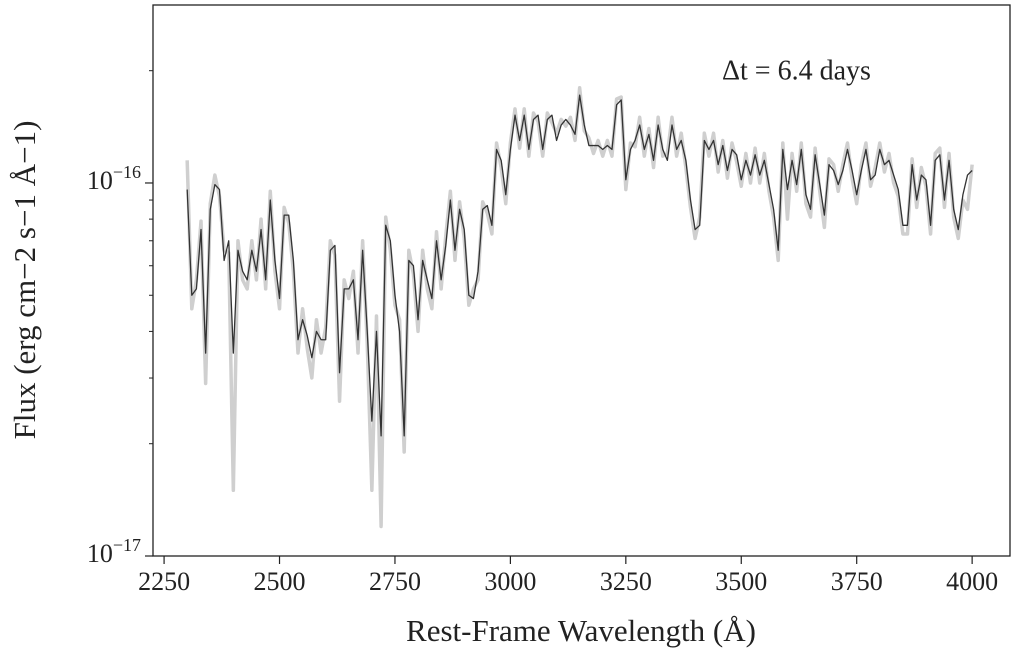 The image size is (1020, 661). I want to click on x-axis-label: Rest-Frame Wavelength (Å), so click(581, 630).